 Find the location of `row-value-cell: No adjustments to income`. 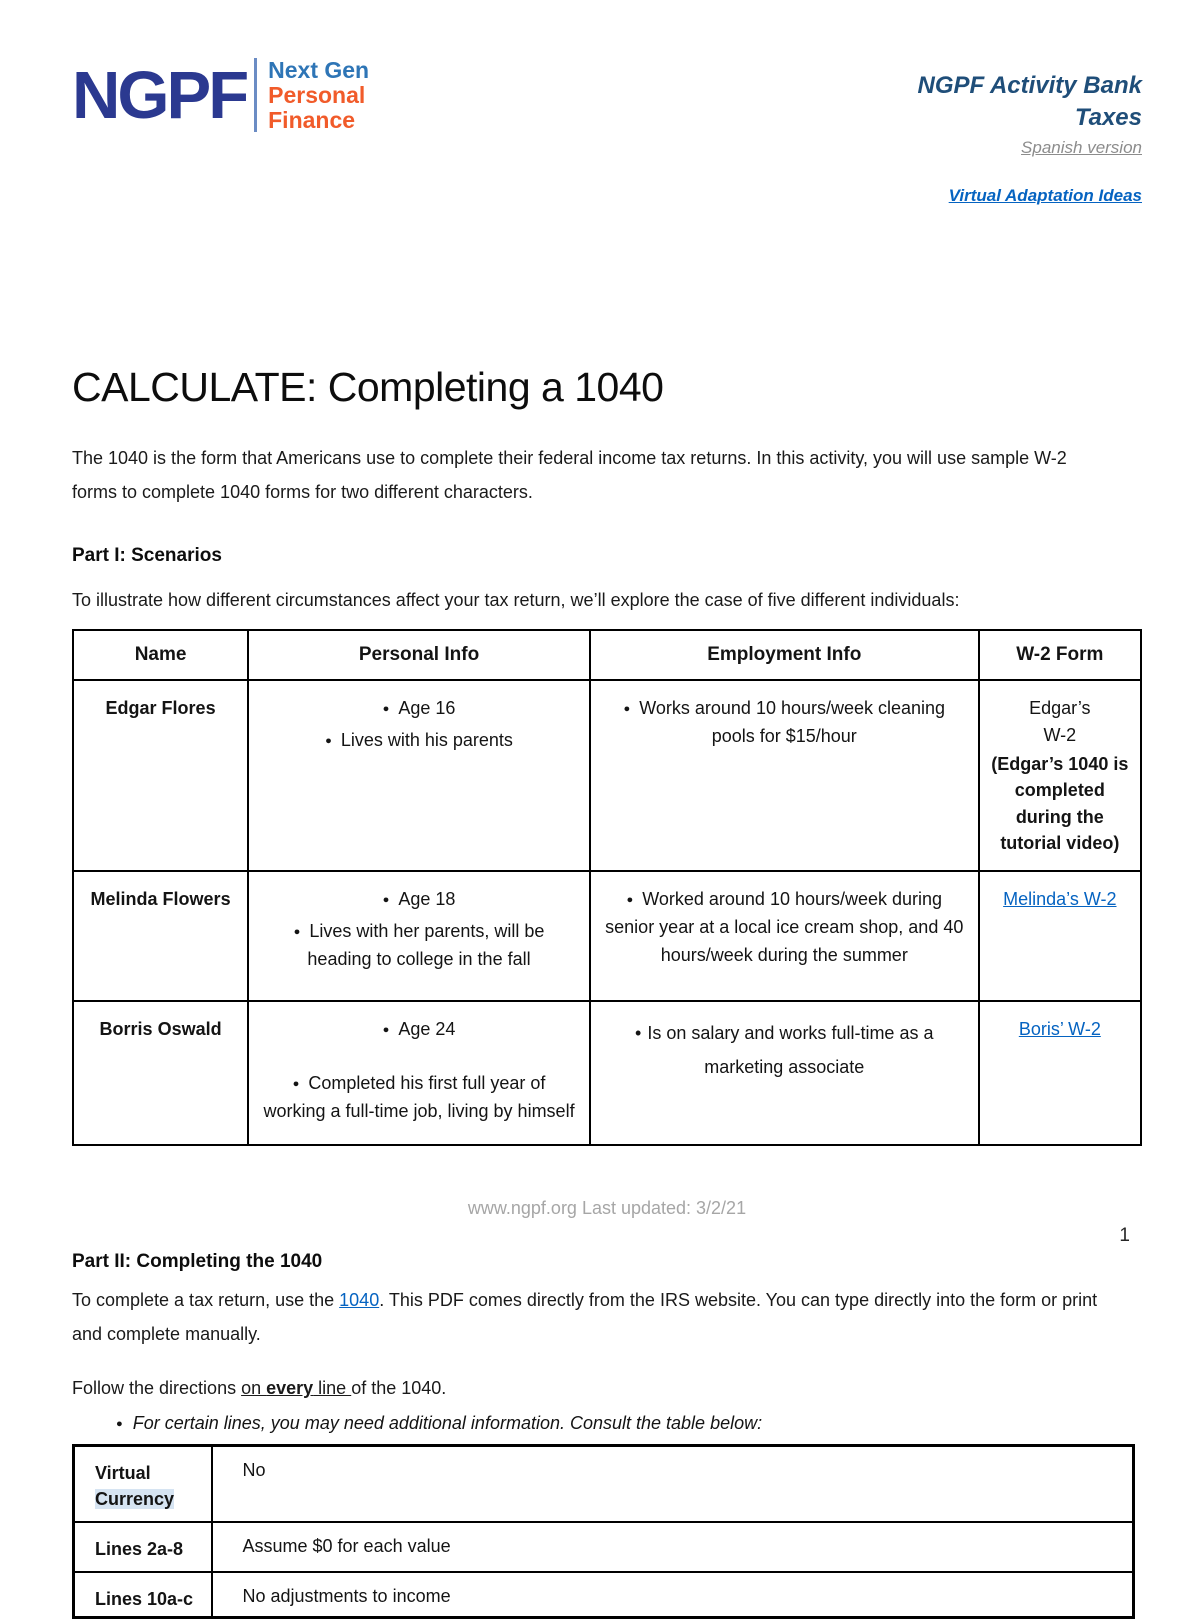

row-value-cell: No adjustments to income is located at coordinates (672, 1594).